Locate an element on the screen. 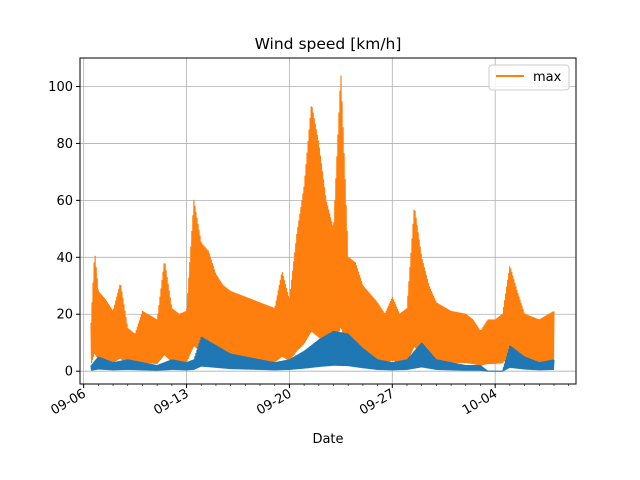 The width and height of the screenshot is (640, 480). y-tick-label: 100 is located at coordinates (60, 87).